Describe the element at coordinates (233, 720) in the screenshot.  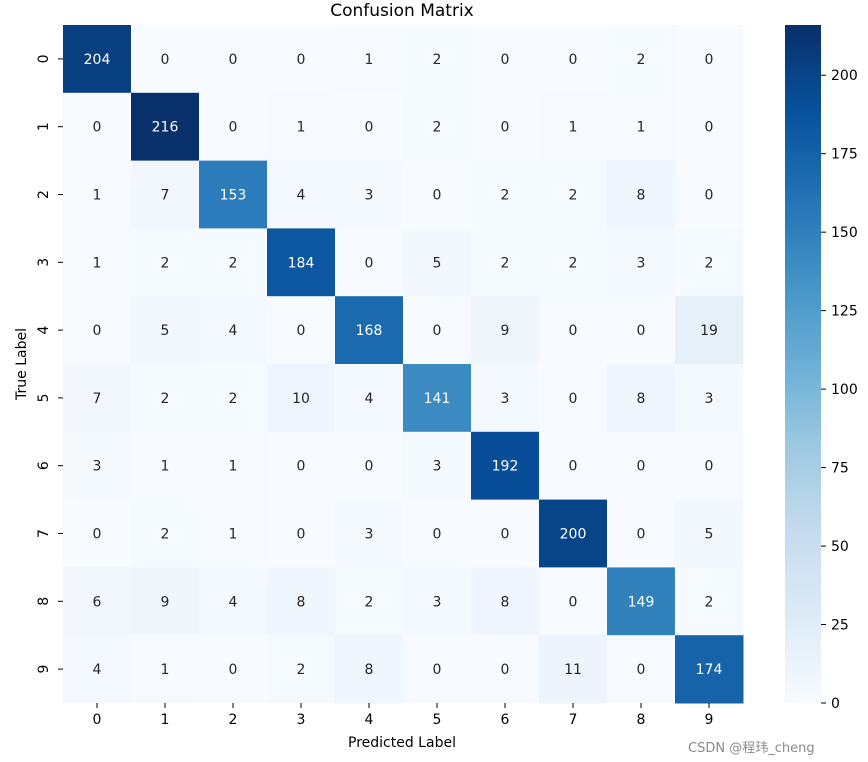
I see `x-tick-label: 2` at that location.